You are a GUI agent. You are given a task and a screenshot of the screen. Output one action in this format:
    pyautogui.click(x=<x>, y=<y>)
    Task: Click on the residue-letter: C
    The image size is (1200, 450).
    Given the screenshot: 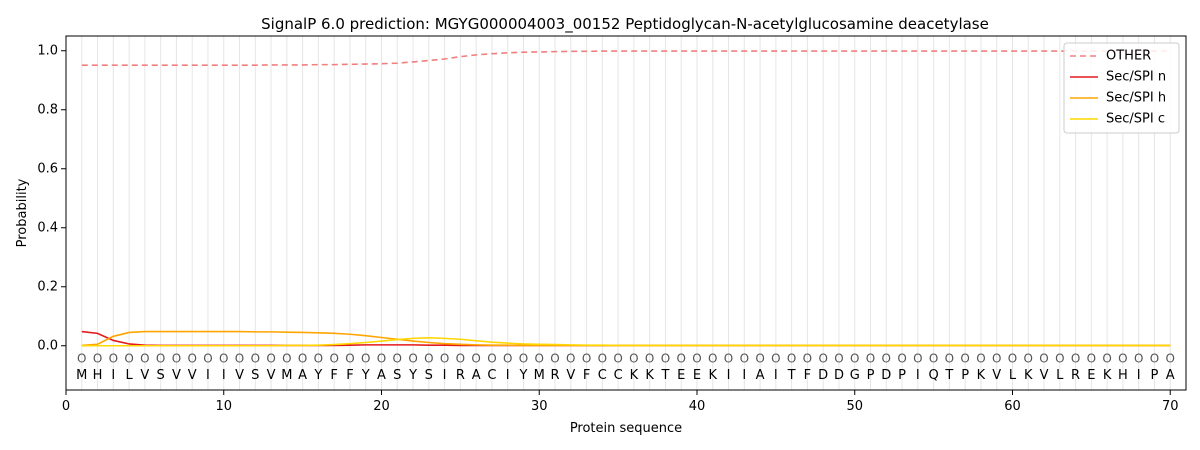 What is the action you would take?
    pyautogui.click(x=602, y=375)
    